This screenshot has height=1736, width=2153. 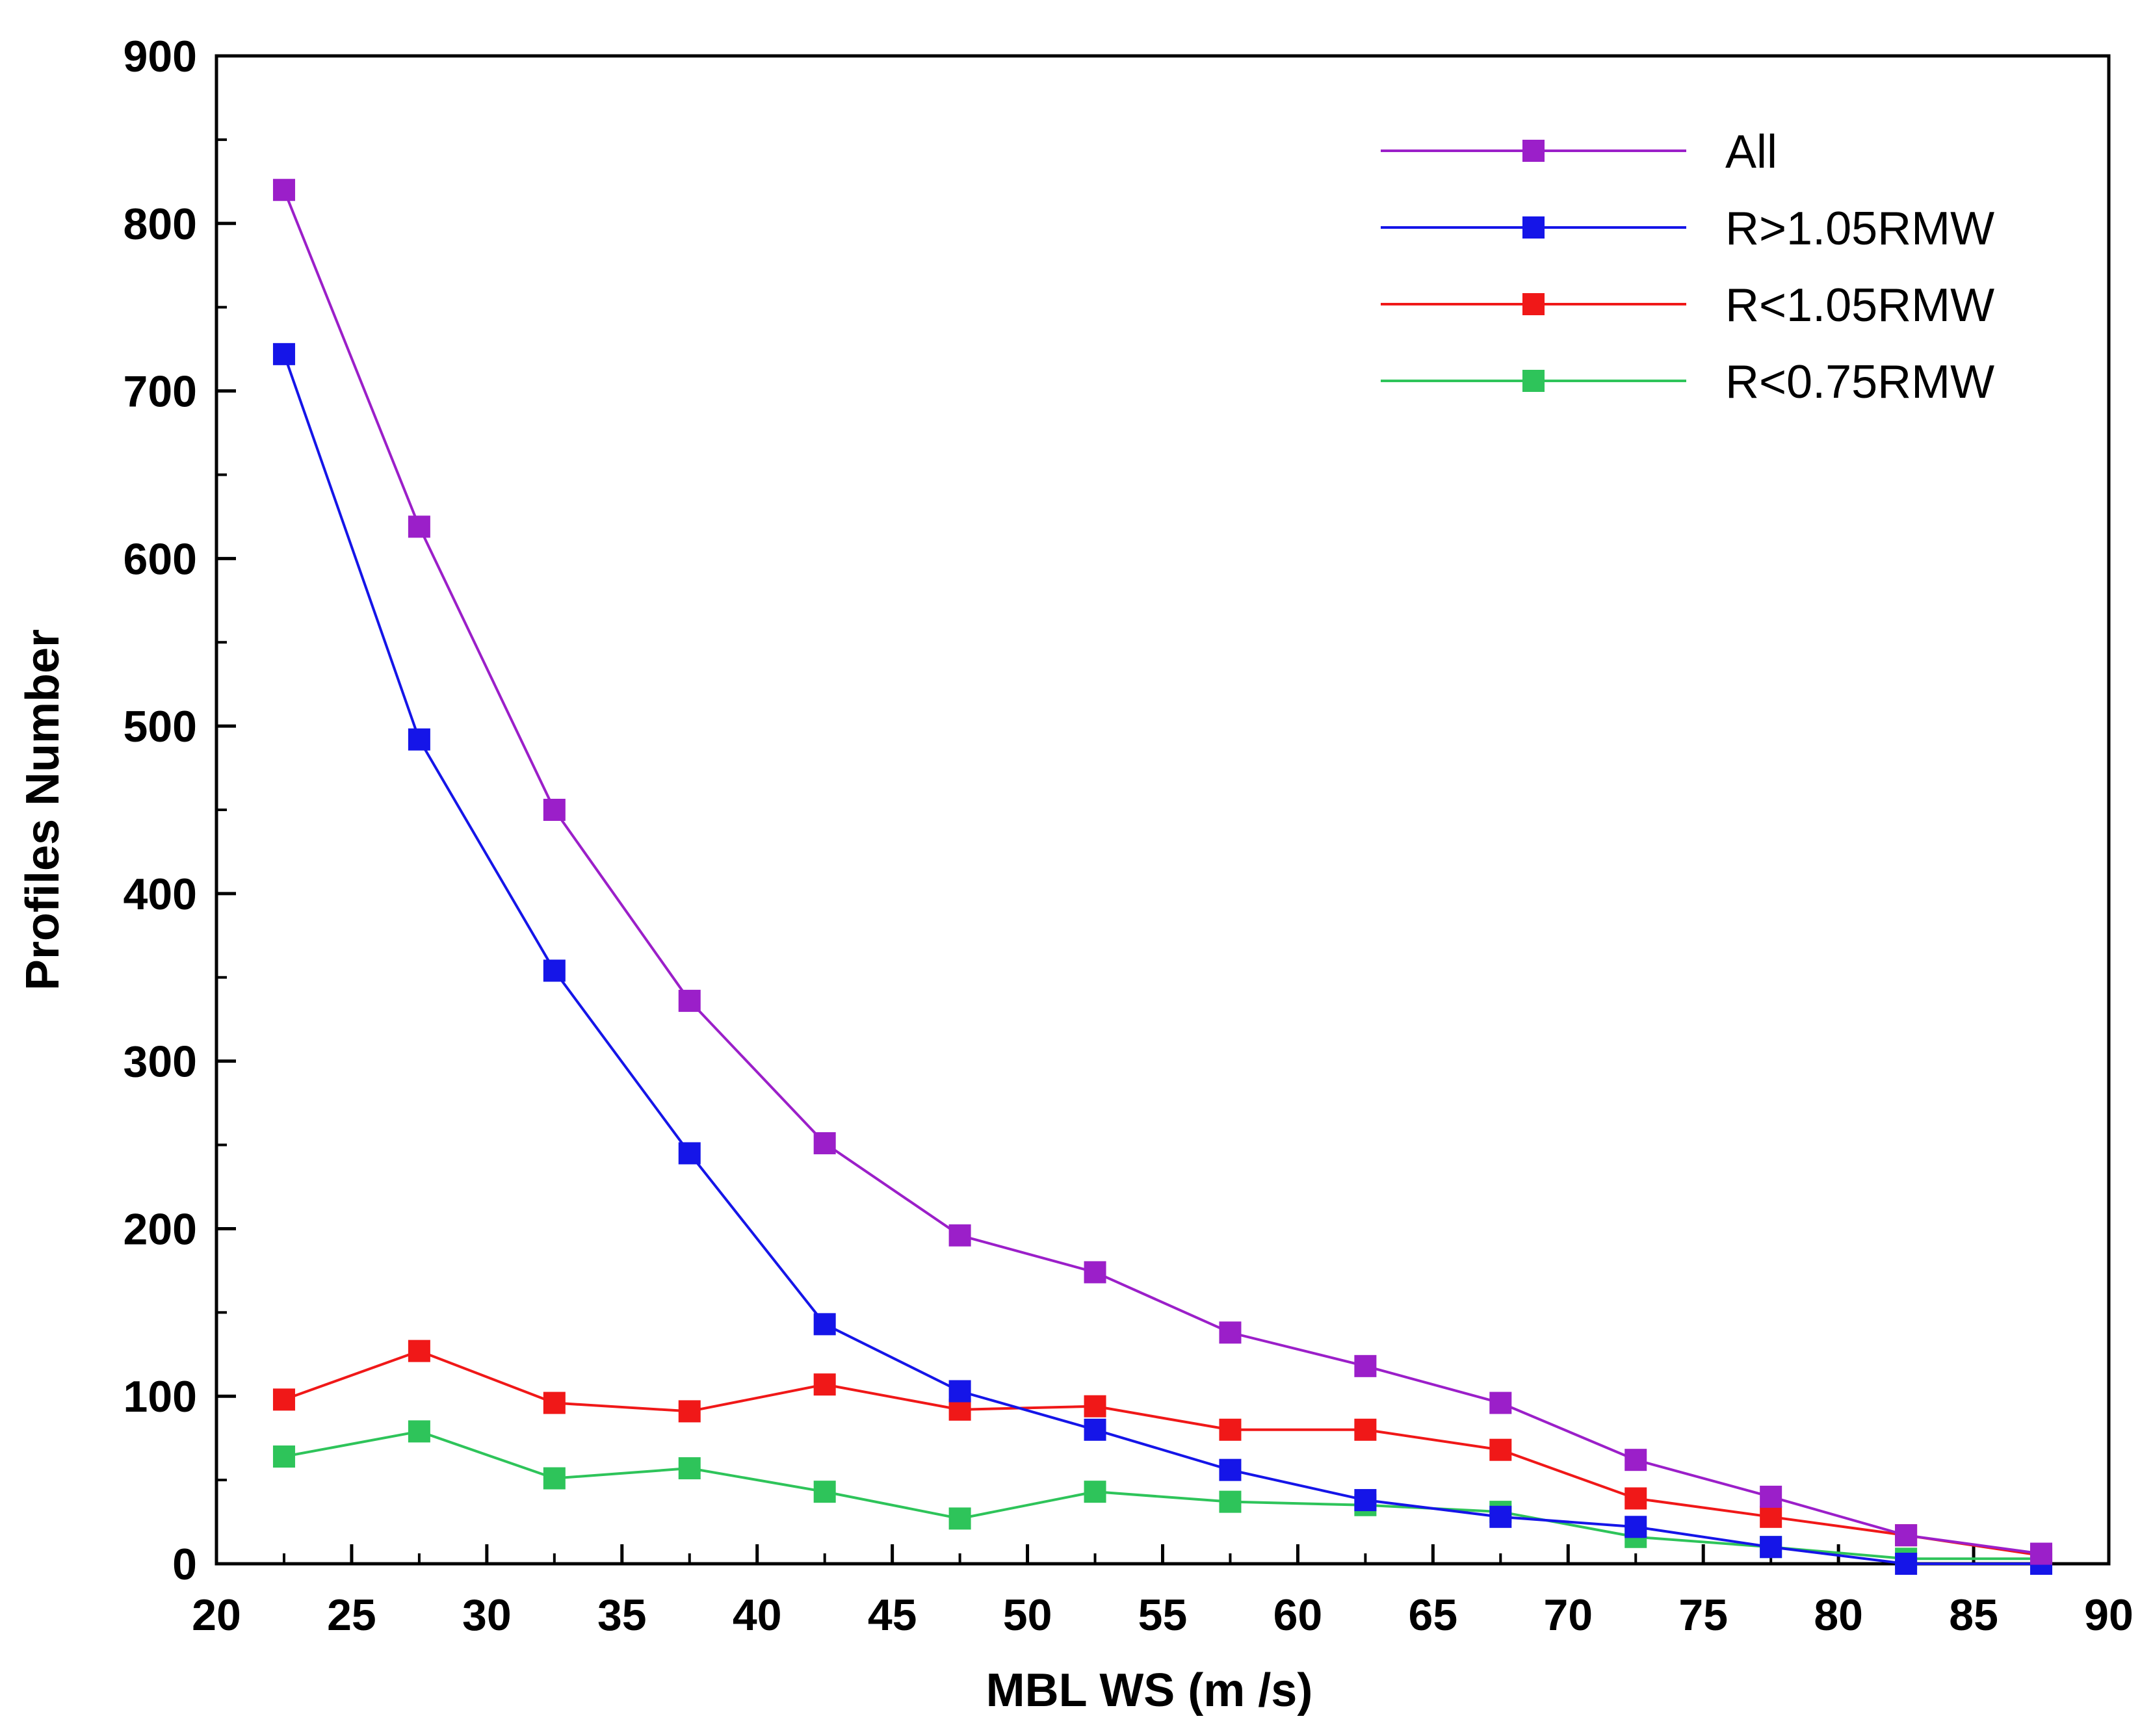 What do you see at coordinates (1859, 305) in the screenshot?
I see `legend-label: R<1.05RMW` at bounding box center [1859, 305].